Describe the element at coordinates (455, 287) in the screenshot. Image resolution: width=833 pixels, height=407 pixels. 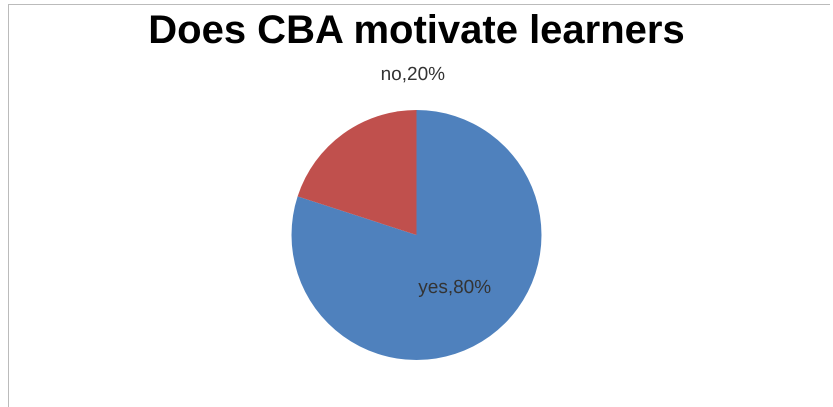
I see `slice-label: yes,80%` at that location.